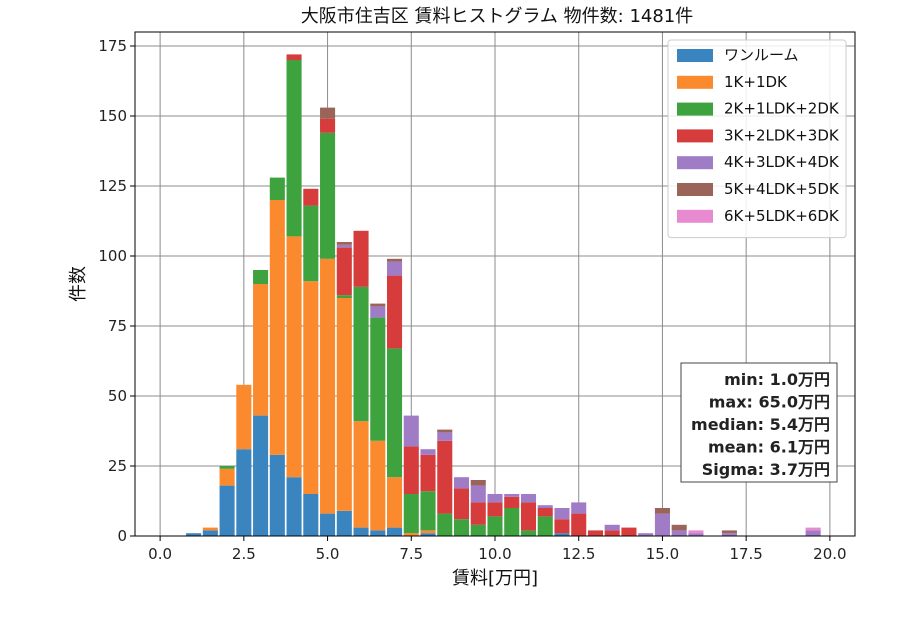 The width and height of the screenshot is (900, 630). I want to click on stats-frame, so click(759, 422).